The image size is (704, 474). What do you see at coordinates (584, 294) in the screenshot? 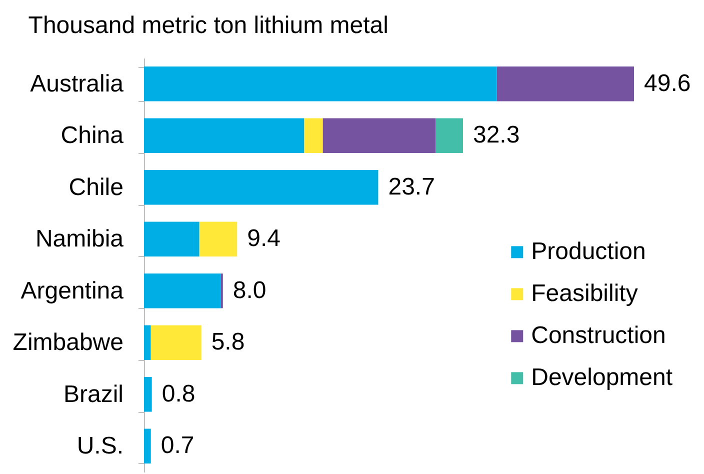
I see `legend-label: Feasibility` at bounding box center [584, 294].